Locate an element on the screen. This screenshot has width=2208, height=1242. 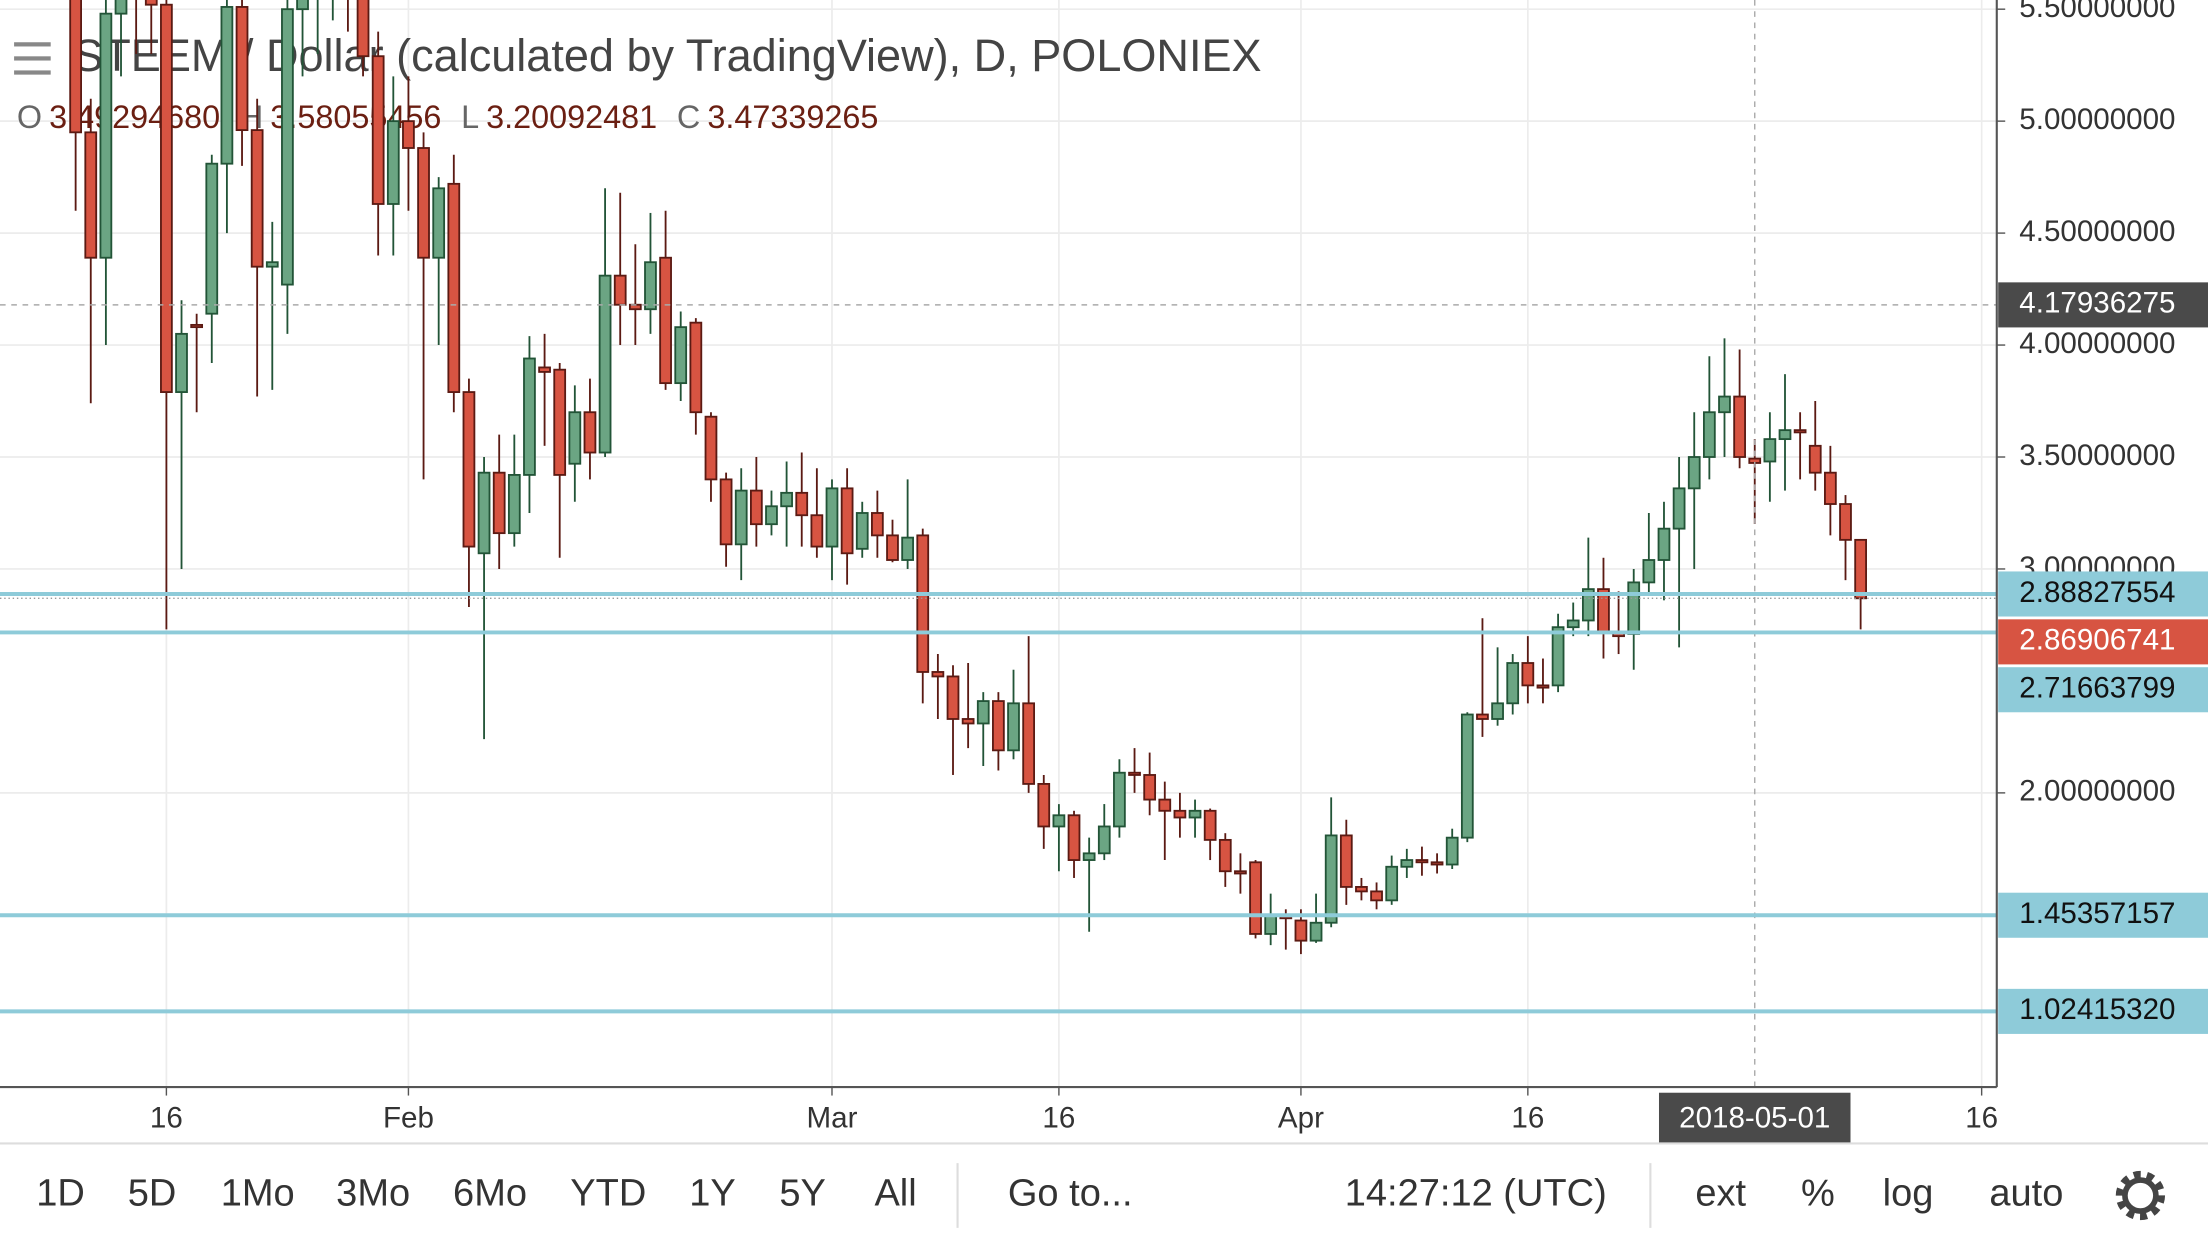
x-tick-label: Mar is located at coordinates (832, 1117).